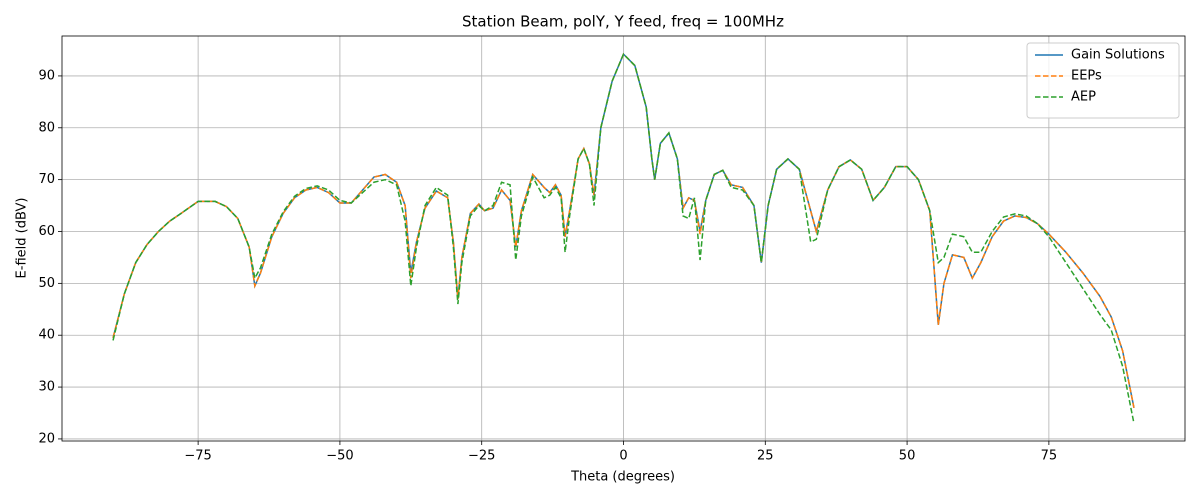  What do you see at coordinates (46, 75) in the screenshot?
I see `y-tick-label: 90` at bounding box center [46, 75].